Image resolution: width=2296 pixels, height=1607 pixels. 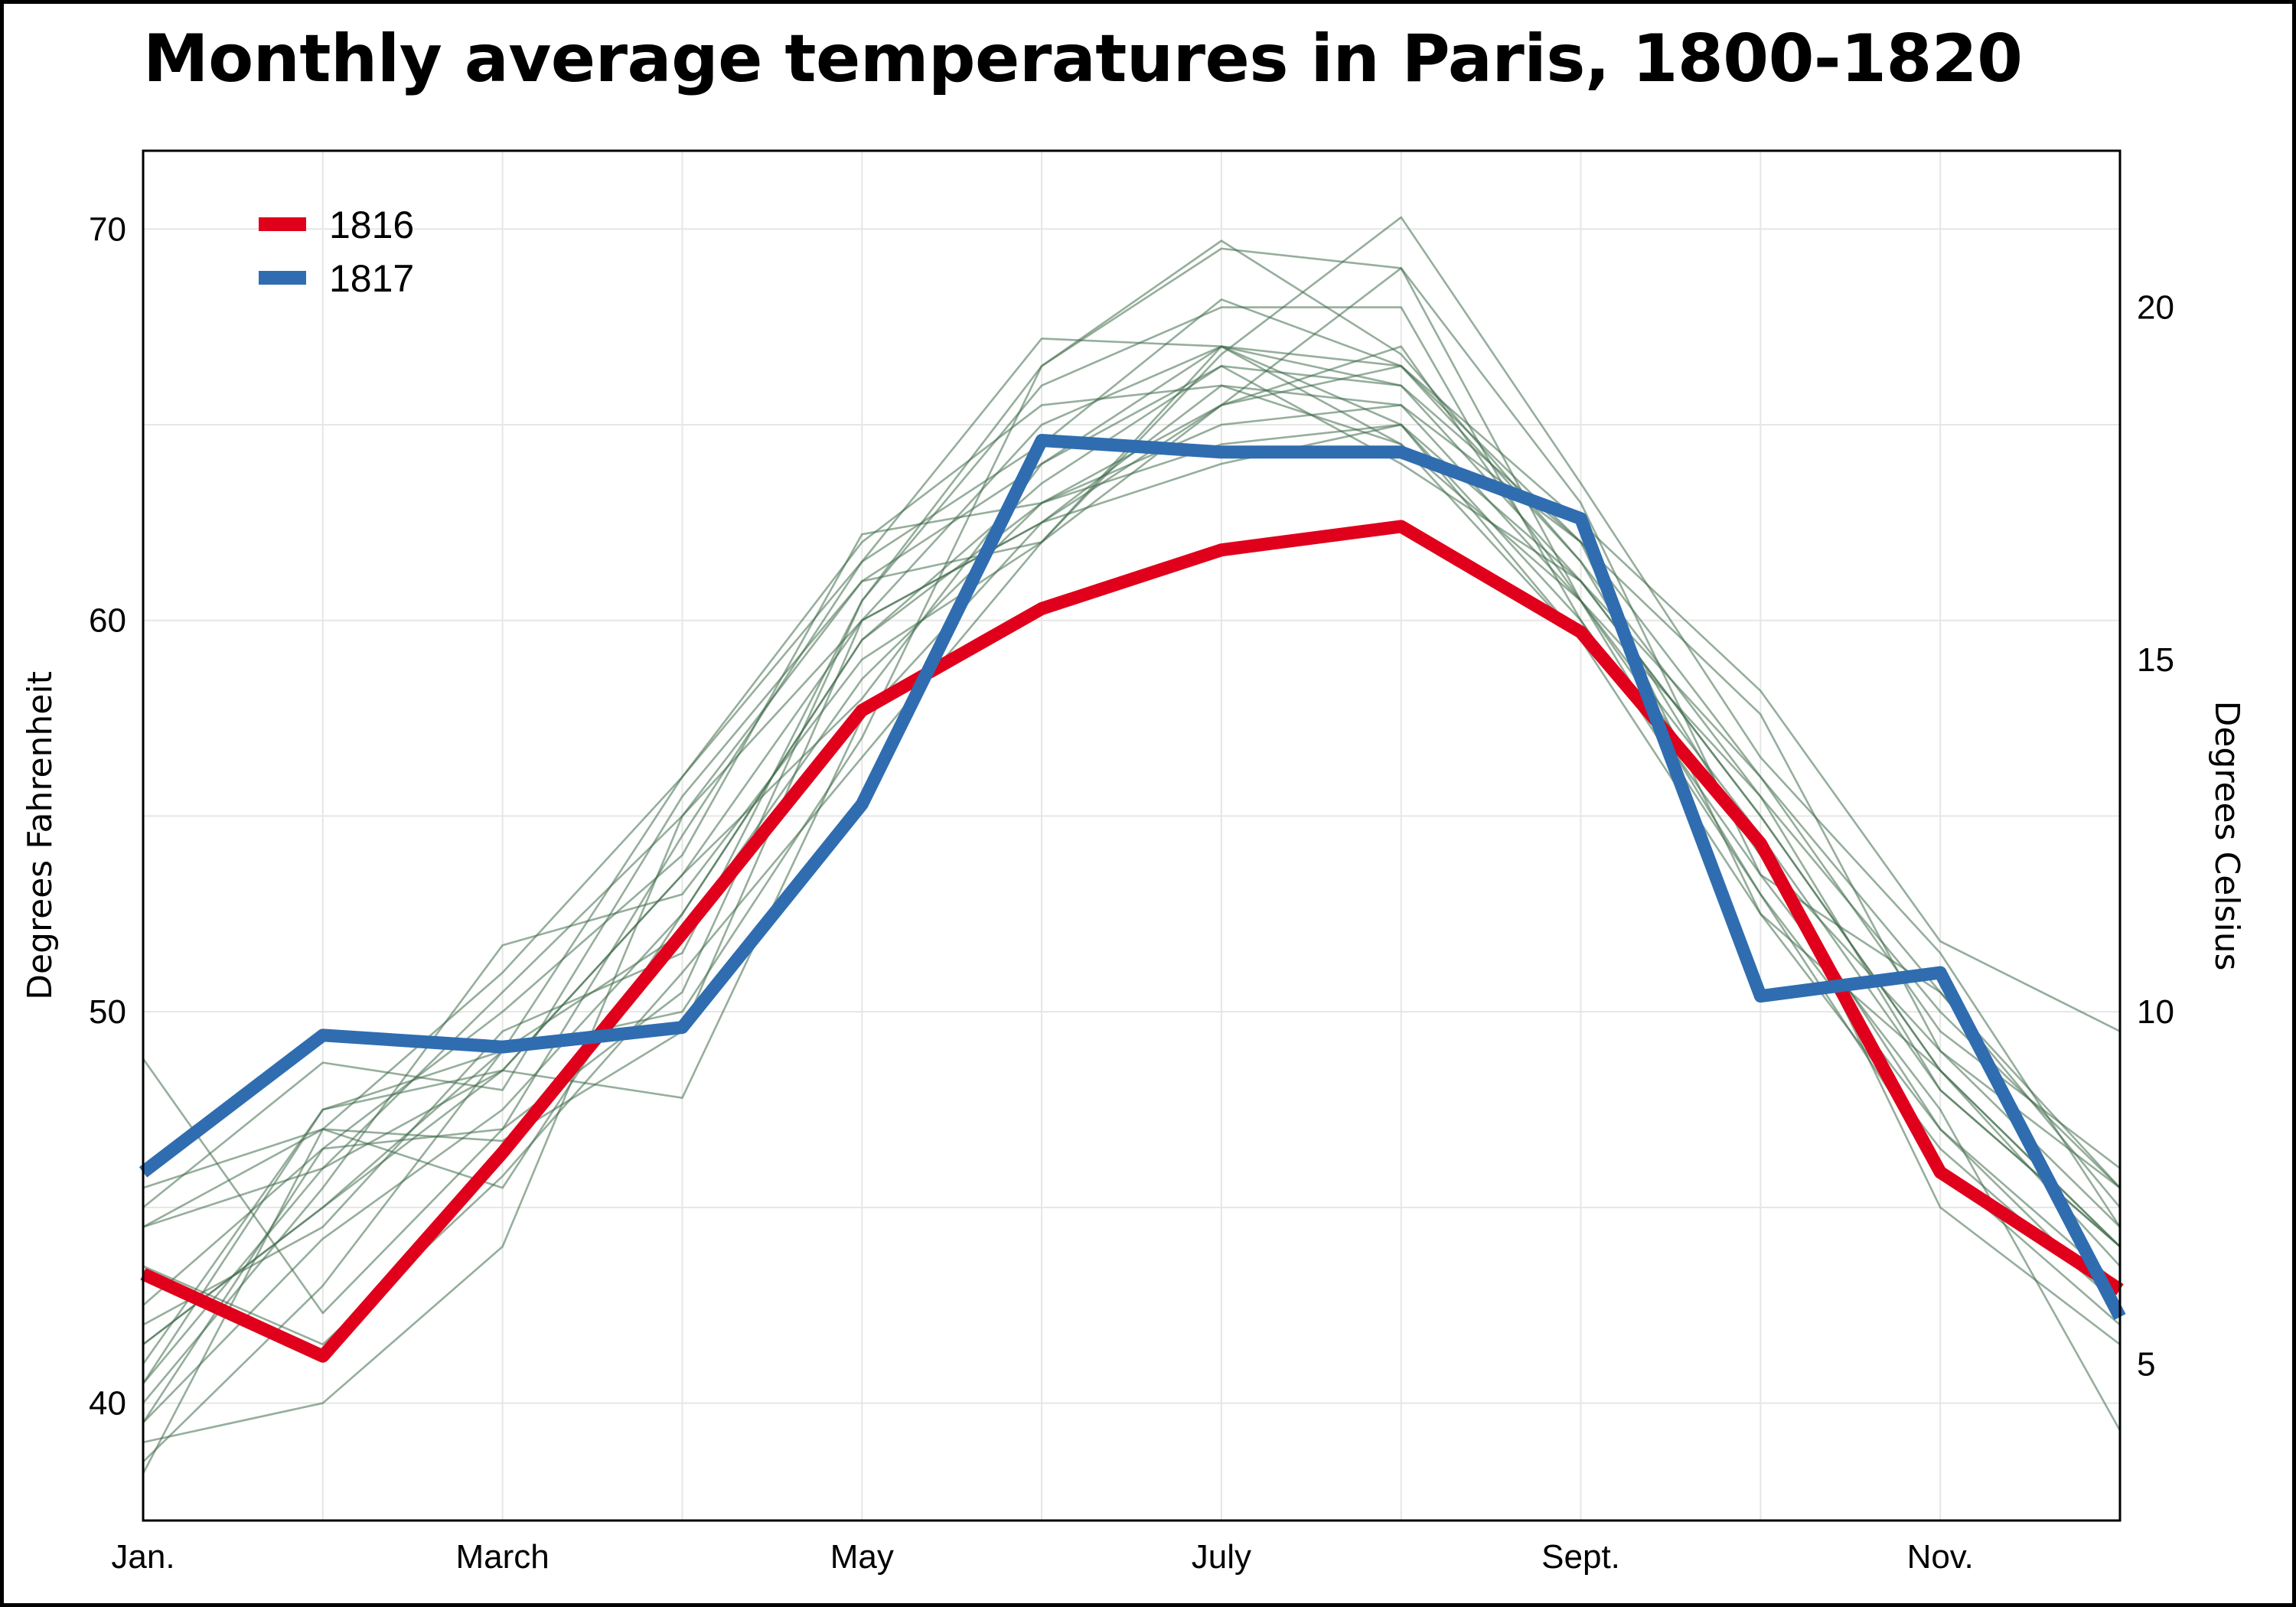 What do you see at coordinates (142, 1557) in the screenshot?
I see `x-tick-label: Jan.` at bounding box center [142, 1557].